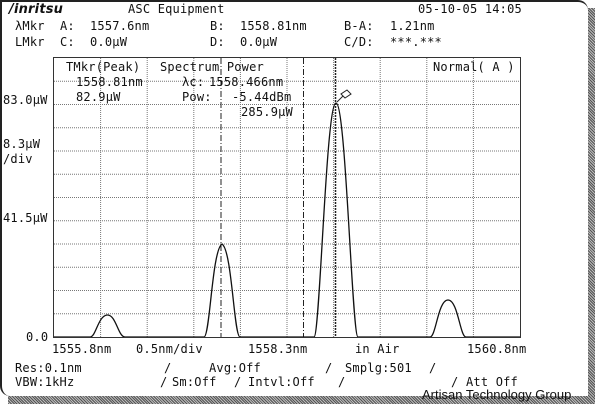 This screenshot has width=600, height=404. Describe the element at coordinates (98, 97) in the screenshot. I see `tmkr-level: 82.9μW` at that location.